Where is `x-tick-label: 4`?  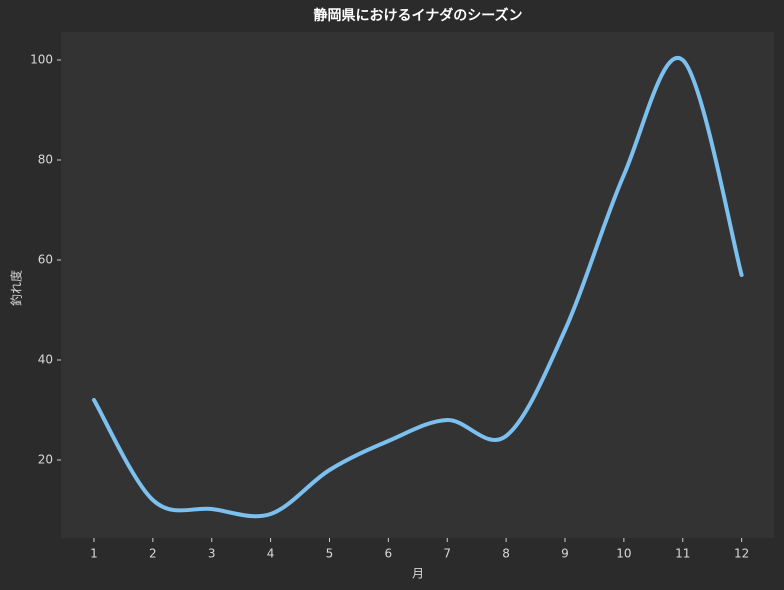
x-tick-label: 4 is located at coordinates (271, 554).